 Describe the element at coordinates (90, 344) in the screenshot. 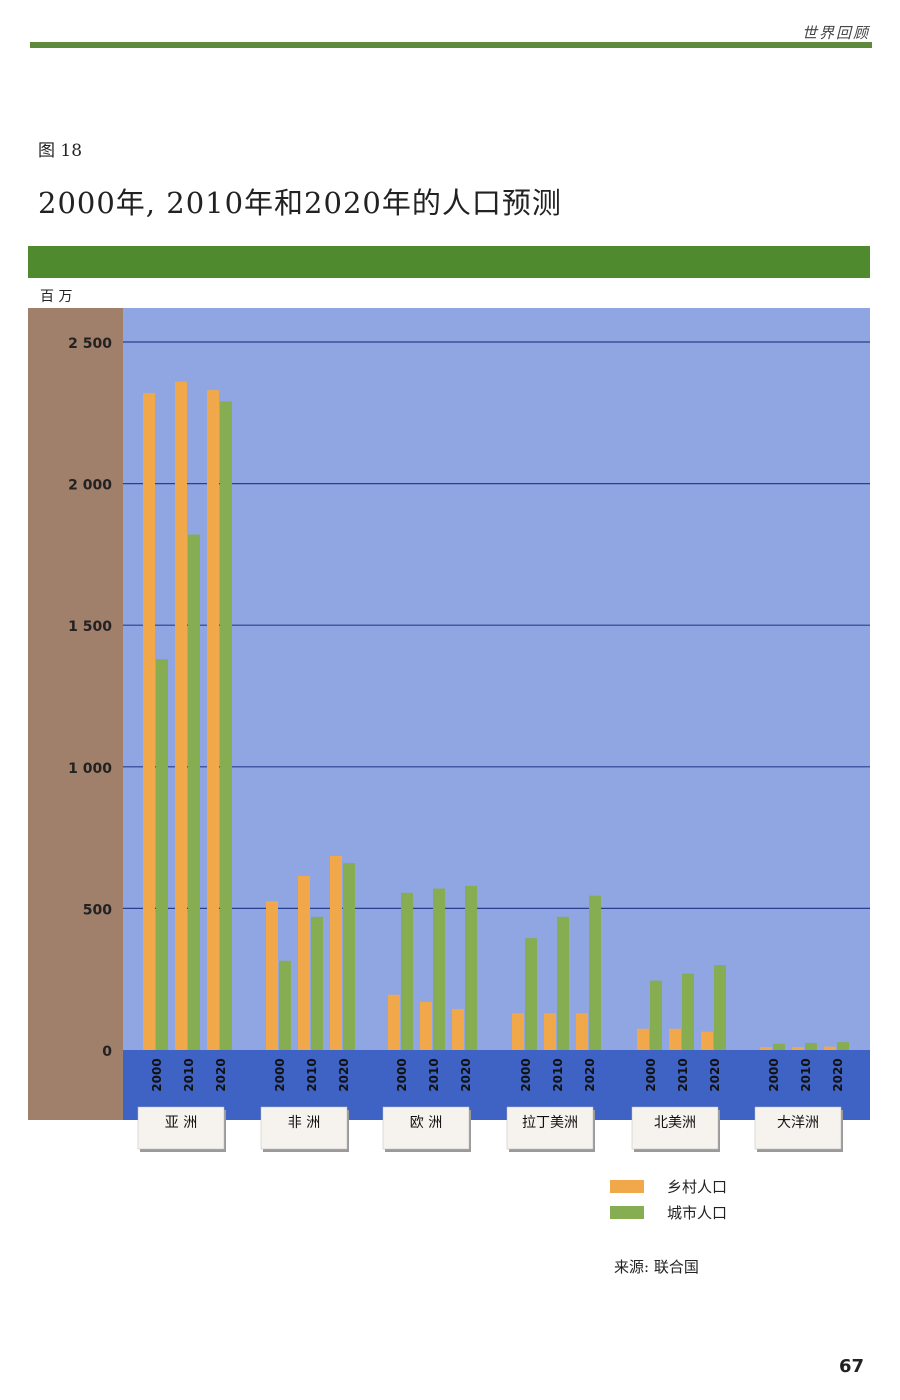

I see `y-tick-label: 2 500` at that location.